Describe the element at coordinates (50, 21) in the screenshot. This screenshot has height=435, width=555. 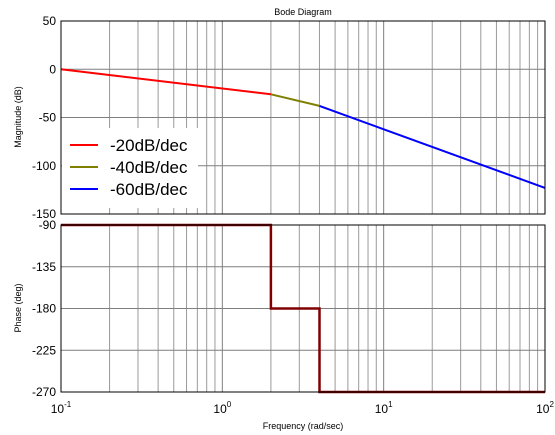
I see `magnitude-ytick-label: 50` at that location.